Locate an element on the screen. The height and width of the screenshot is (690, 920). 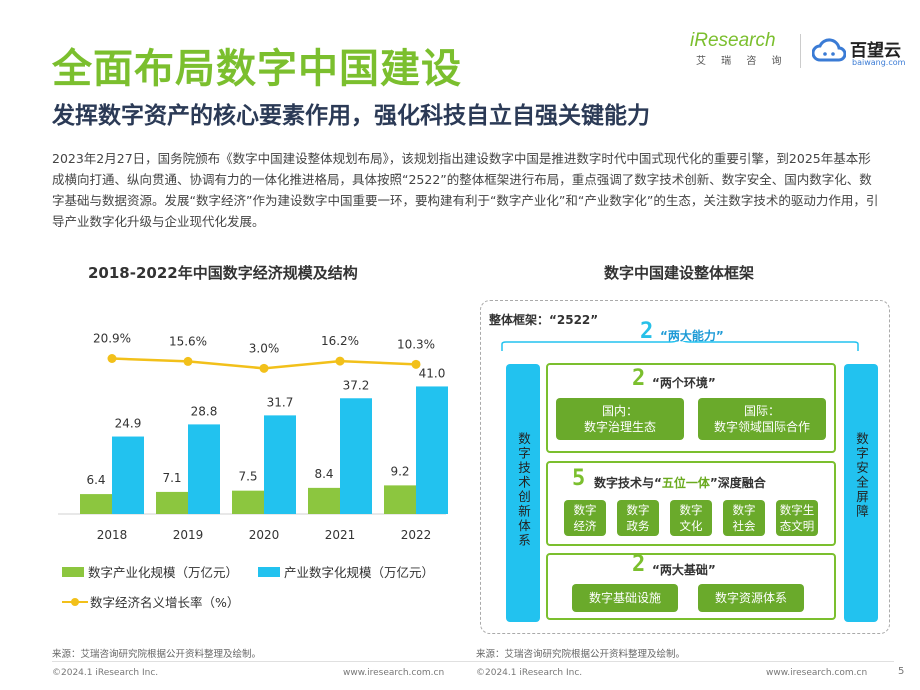
footer-copyright-right: ©2024.1 iResearch Inc. is located at coordinates (529, 673).